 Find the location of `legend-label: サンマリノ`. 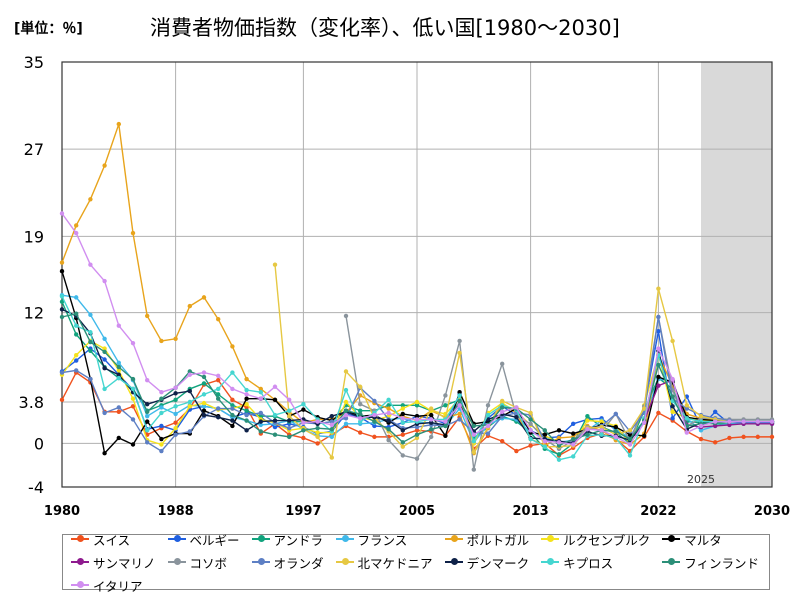

legend-label: サンマリノ is located at coordinates (124, 563).